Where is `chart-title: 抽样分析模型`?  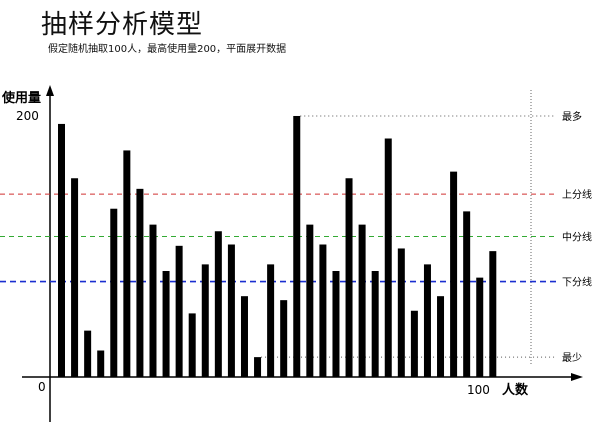
chart-title: 抽样分析模型 is located at coordinates (122, 25).